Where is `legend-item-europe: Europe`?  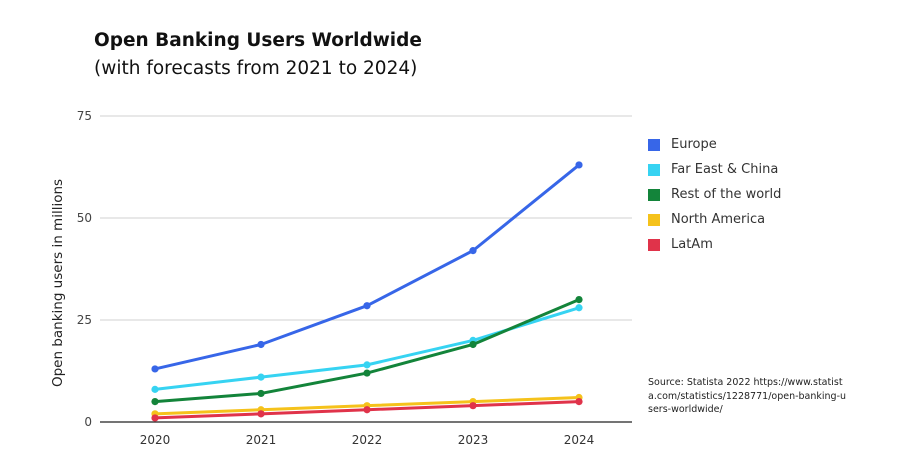 legend-item-europe: Europe is located at coordinates (714, 144).